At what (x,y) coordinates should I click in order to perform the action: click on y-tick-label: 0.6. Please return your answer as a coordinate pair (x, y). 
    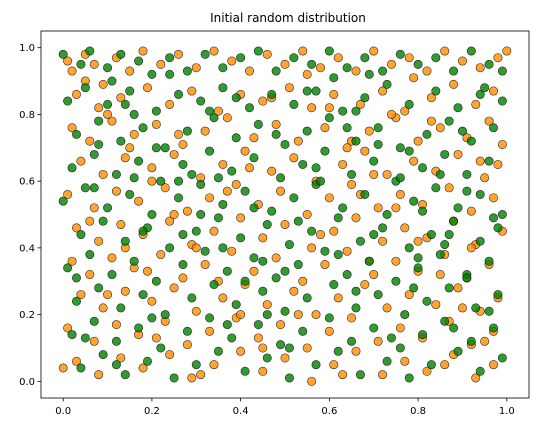
    Looking at the image, I should click on (27, 182).